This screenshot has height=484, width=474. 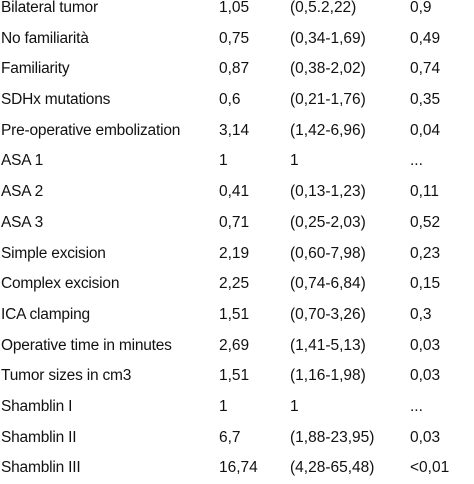 What do you see at coordinates (22, 192) in the screenshot?
I see `variable-cell: ASA 2` at bounding box center [22, 192].